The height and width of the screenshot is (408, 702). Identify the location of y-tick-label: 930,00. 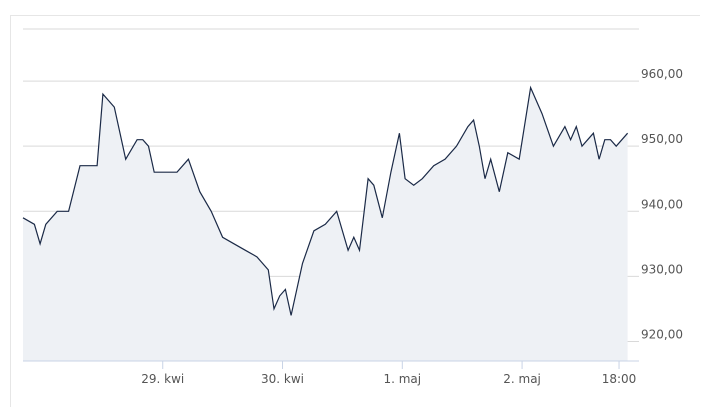
(662, 269).